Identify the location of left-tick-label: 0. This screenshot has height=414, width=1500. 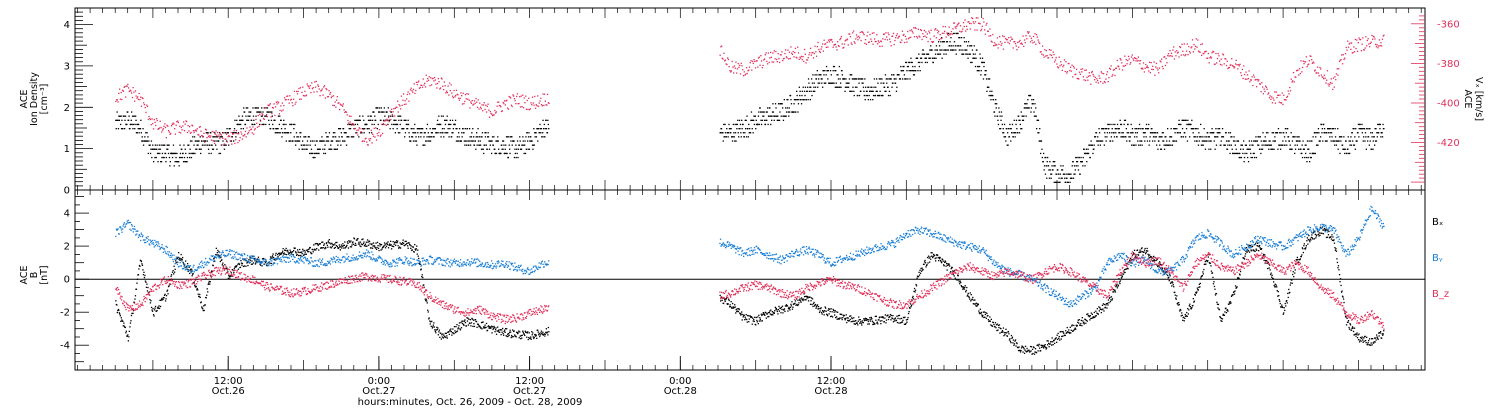
(67, 280).